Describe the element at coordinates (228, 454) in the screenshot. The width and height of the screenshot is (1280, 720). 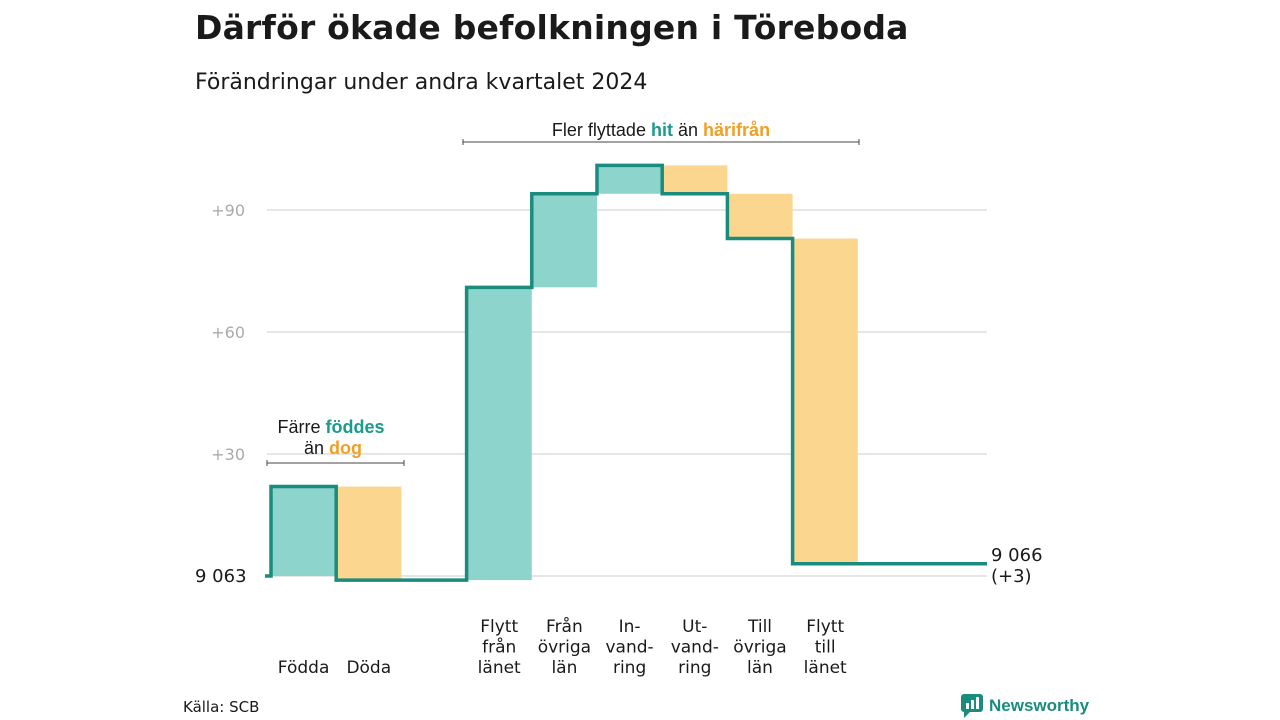
I see `y-tick-label: +30` at that location.